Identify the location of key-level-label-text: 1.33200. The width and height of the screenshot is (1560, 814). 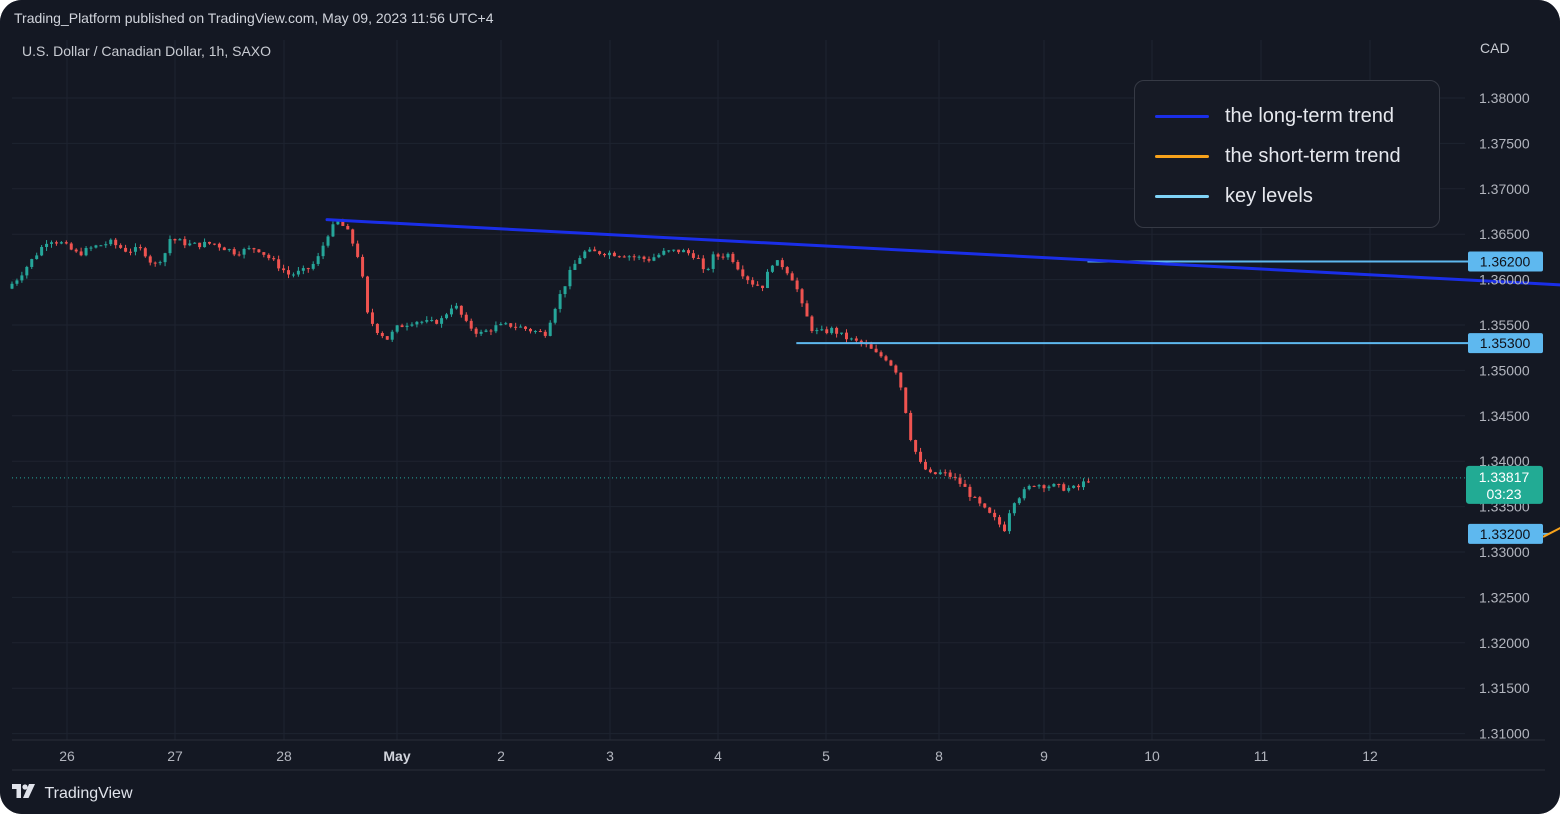
(1505, 534).